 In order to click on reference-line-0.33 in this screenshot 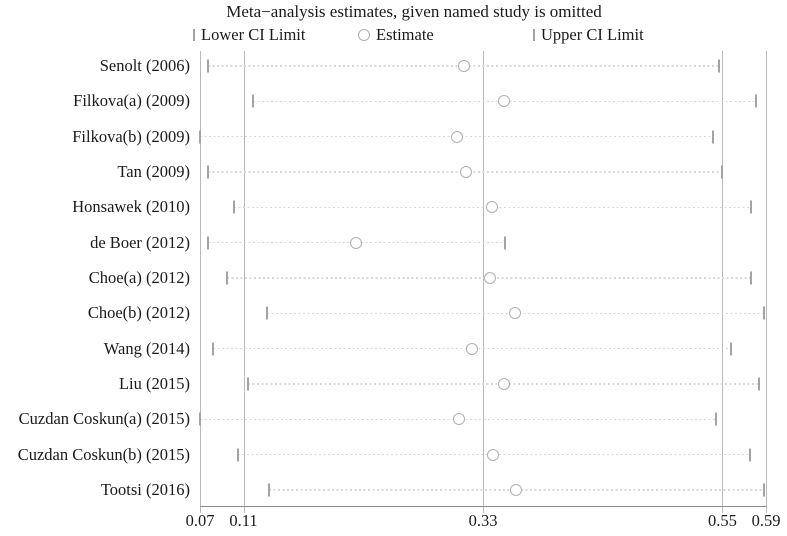, I will do `click(483, 282)`.